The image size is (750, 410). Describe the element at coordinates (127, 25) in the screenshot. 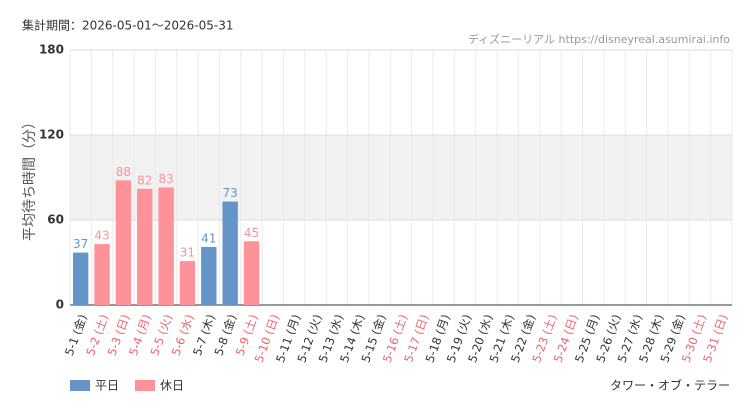

I see `period: 集計期間：2026-05-01～2026-05-31` at that location.